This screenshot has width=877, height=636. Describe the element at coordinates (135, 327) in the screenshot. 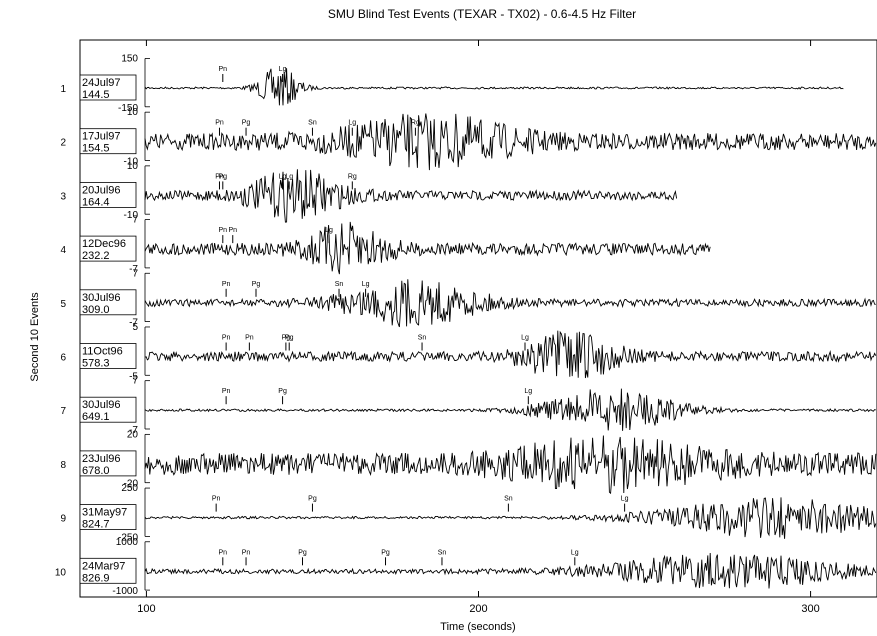

I see `amplitude-top-label: 5` at that location.